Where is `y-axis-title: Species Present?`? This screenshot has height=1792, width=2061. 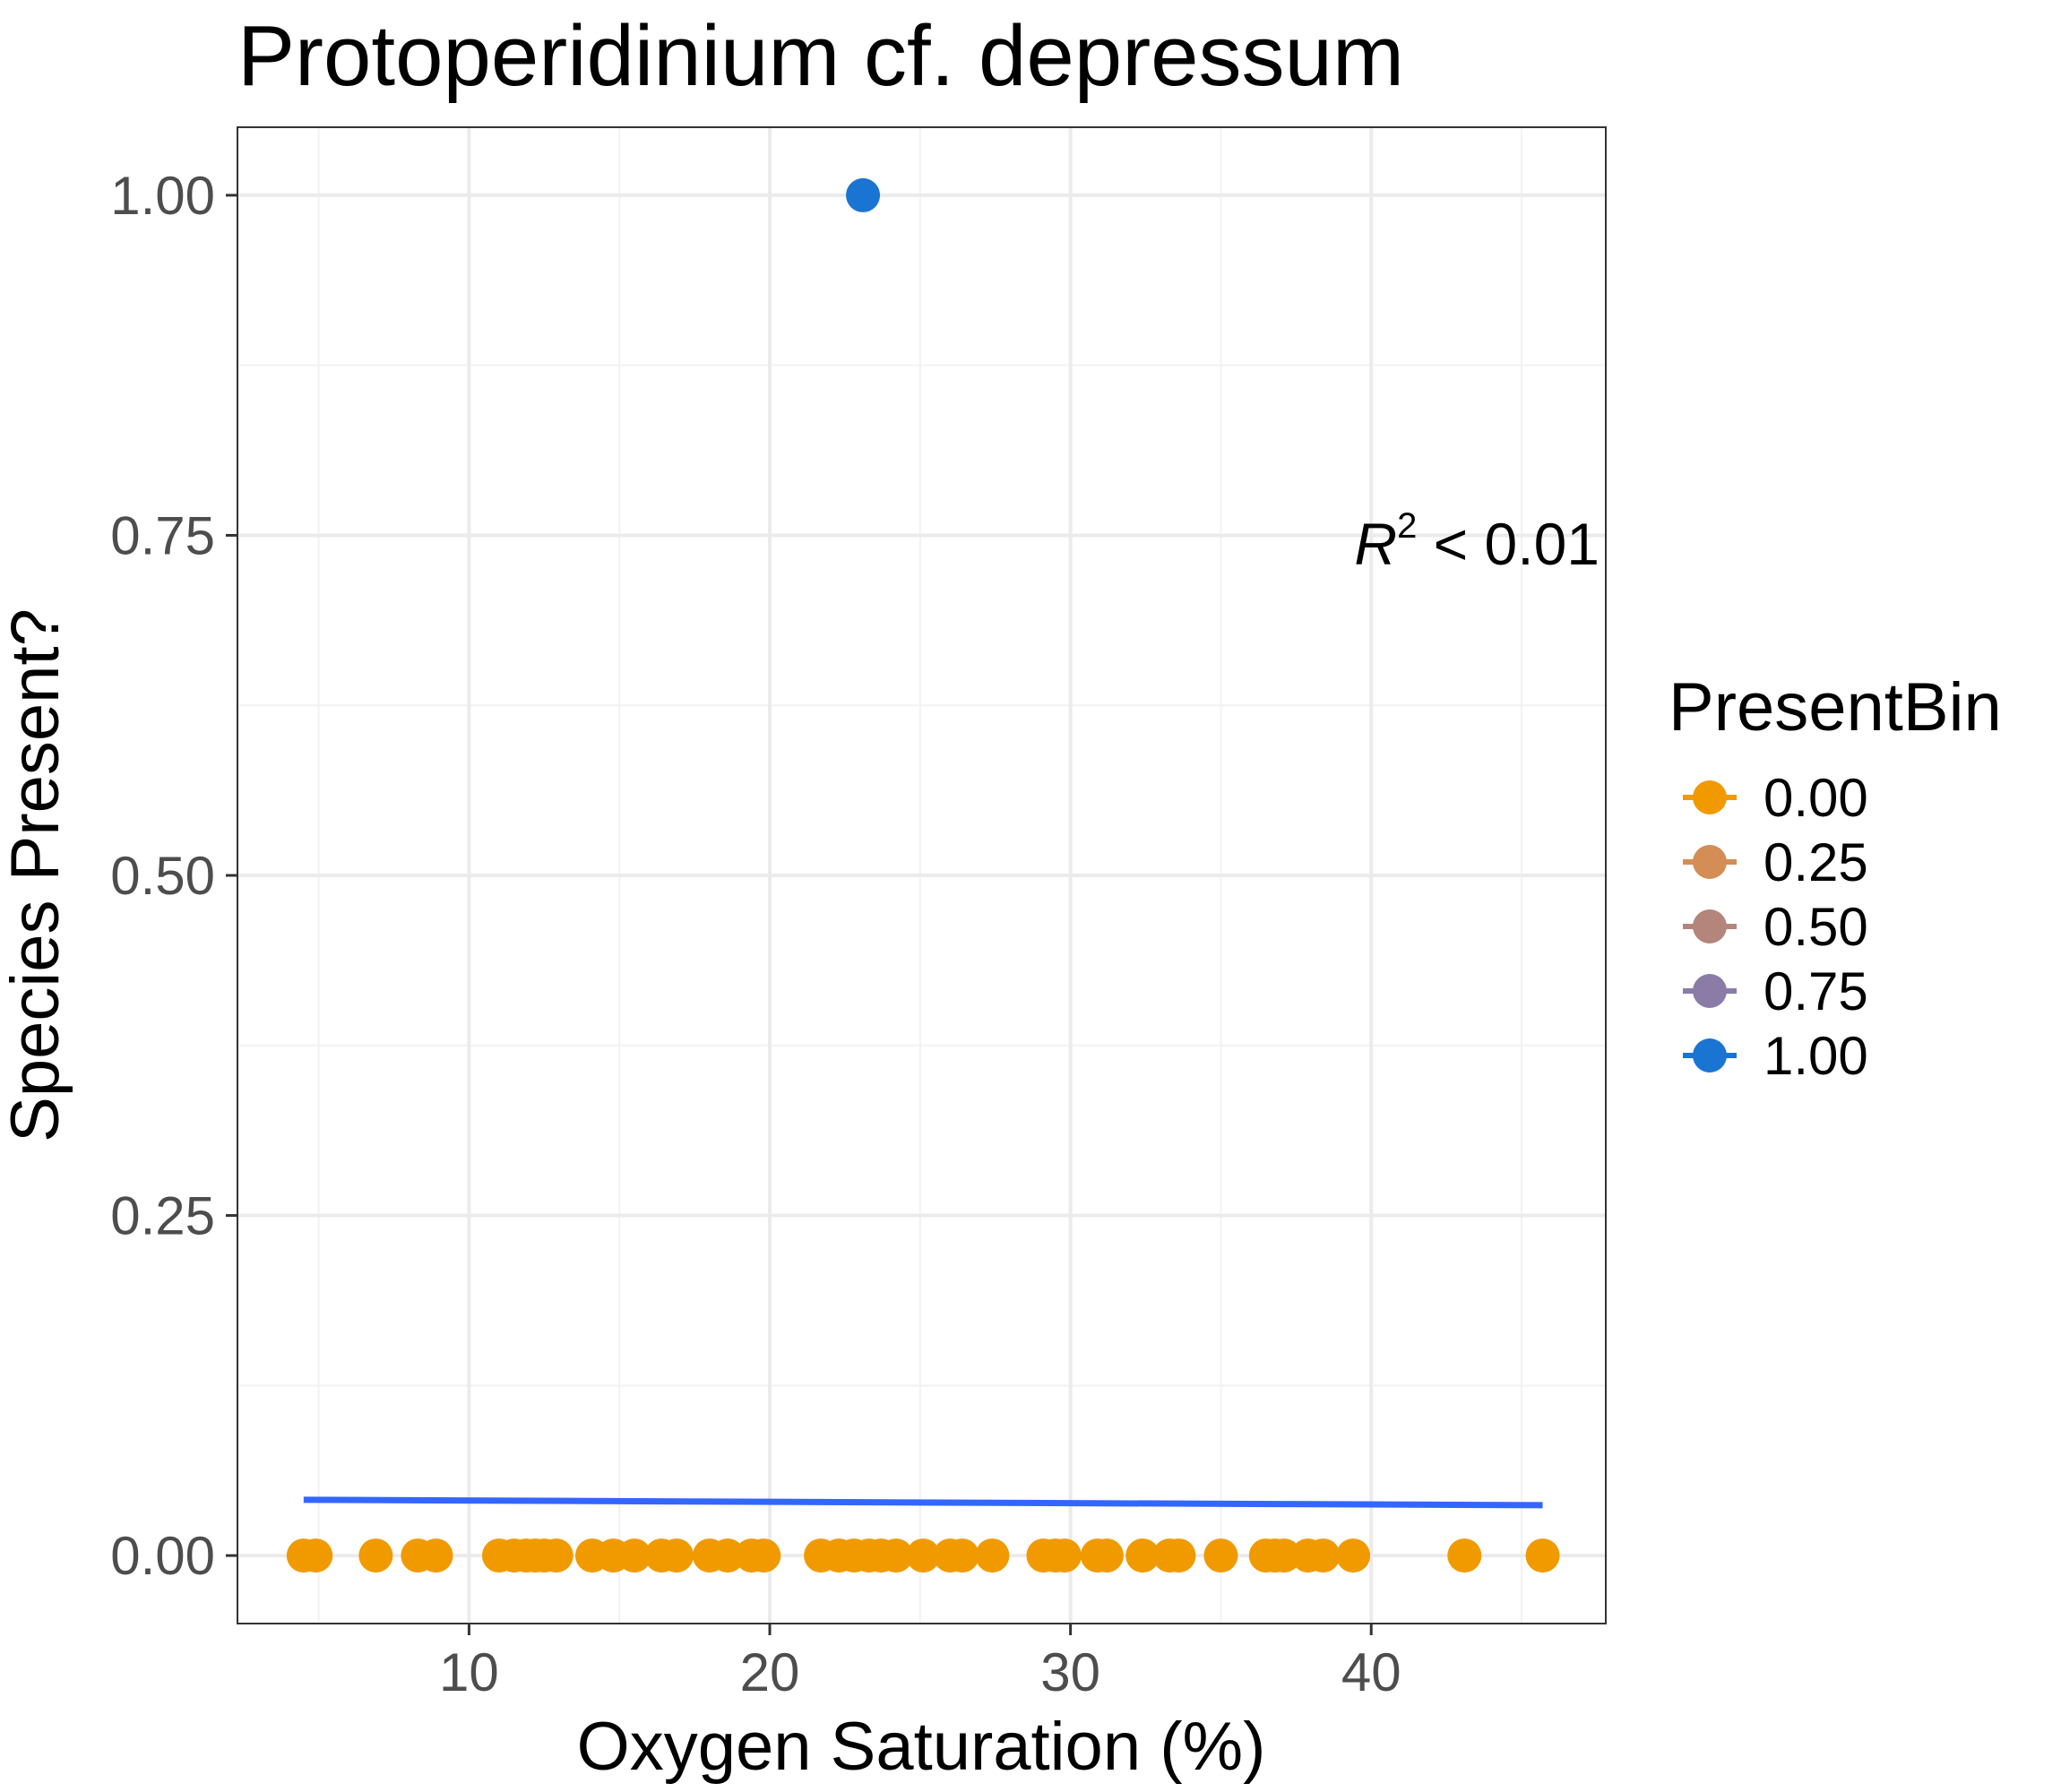 y-axis-title: Species Present? is located at coordinates (36, 875).